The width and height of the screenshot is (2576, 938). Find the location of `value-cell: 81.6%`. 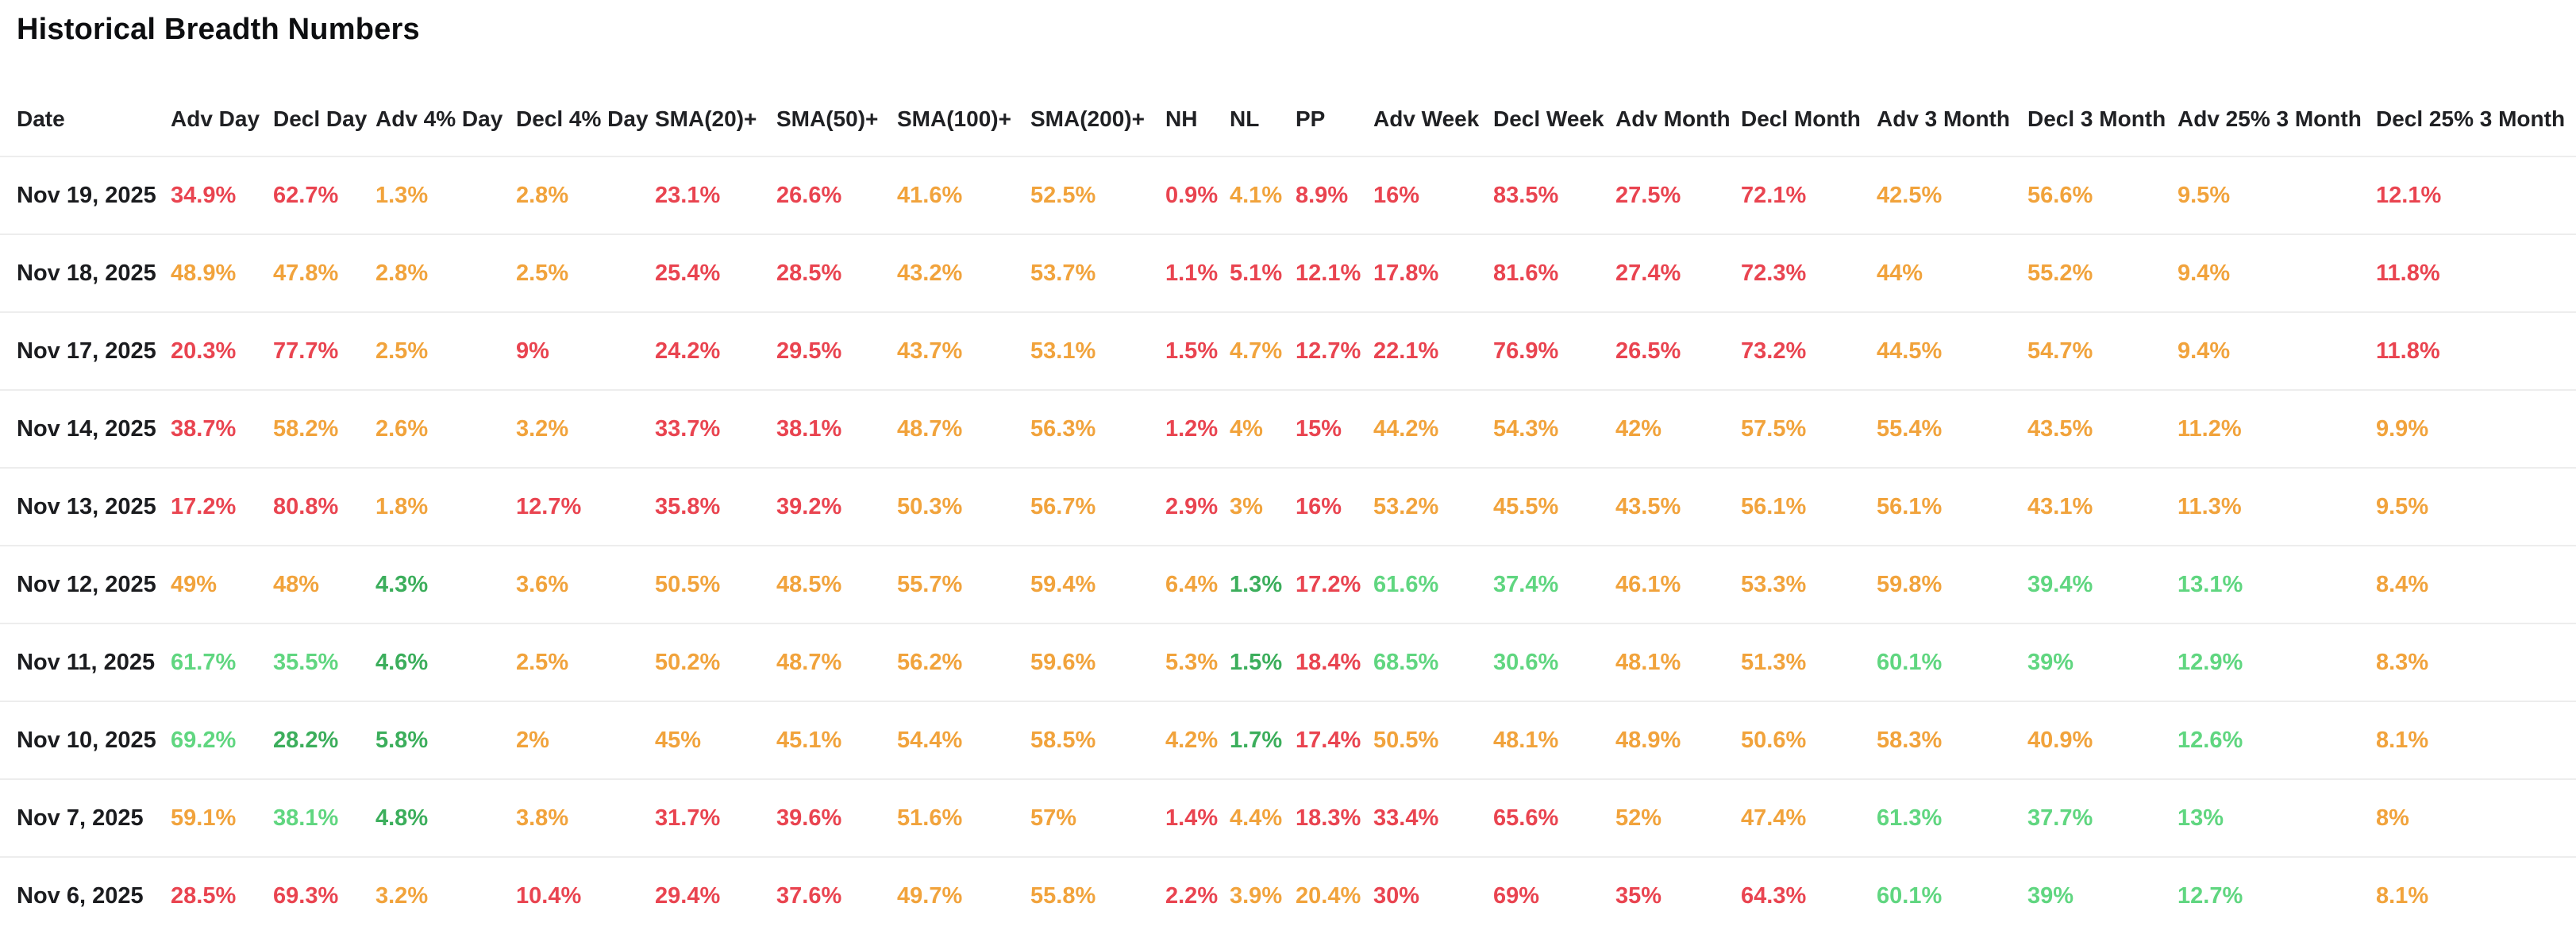

value-cell: 81.6% is located at coordinates (1554, 273).